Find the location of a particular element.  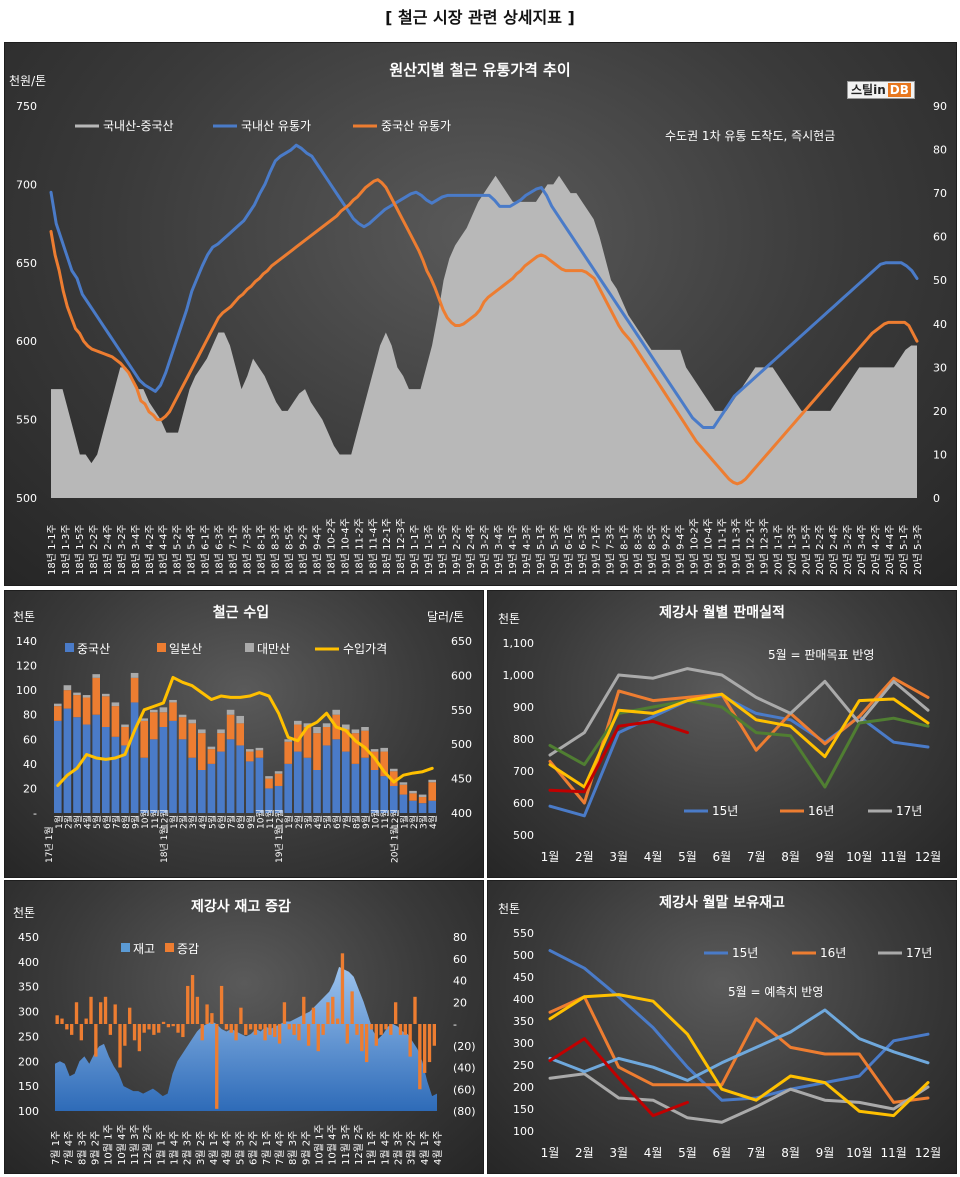

steelin-logo: 스틸in DB is located at coordinates (881, 90).